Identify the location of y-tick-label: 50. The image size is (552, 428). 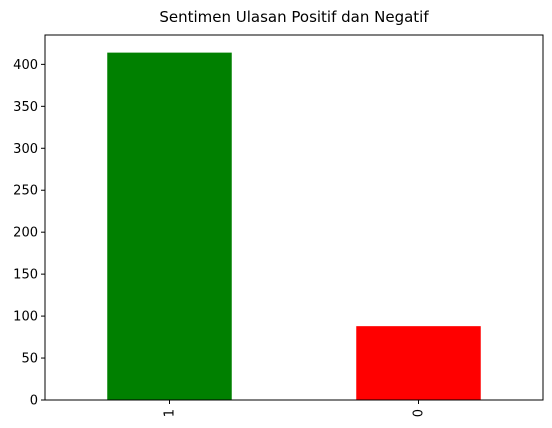
(29, 359).